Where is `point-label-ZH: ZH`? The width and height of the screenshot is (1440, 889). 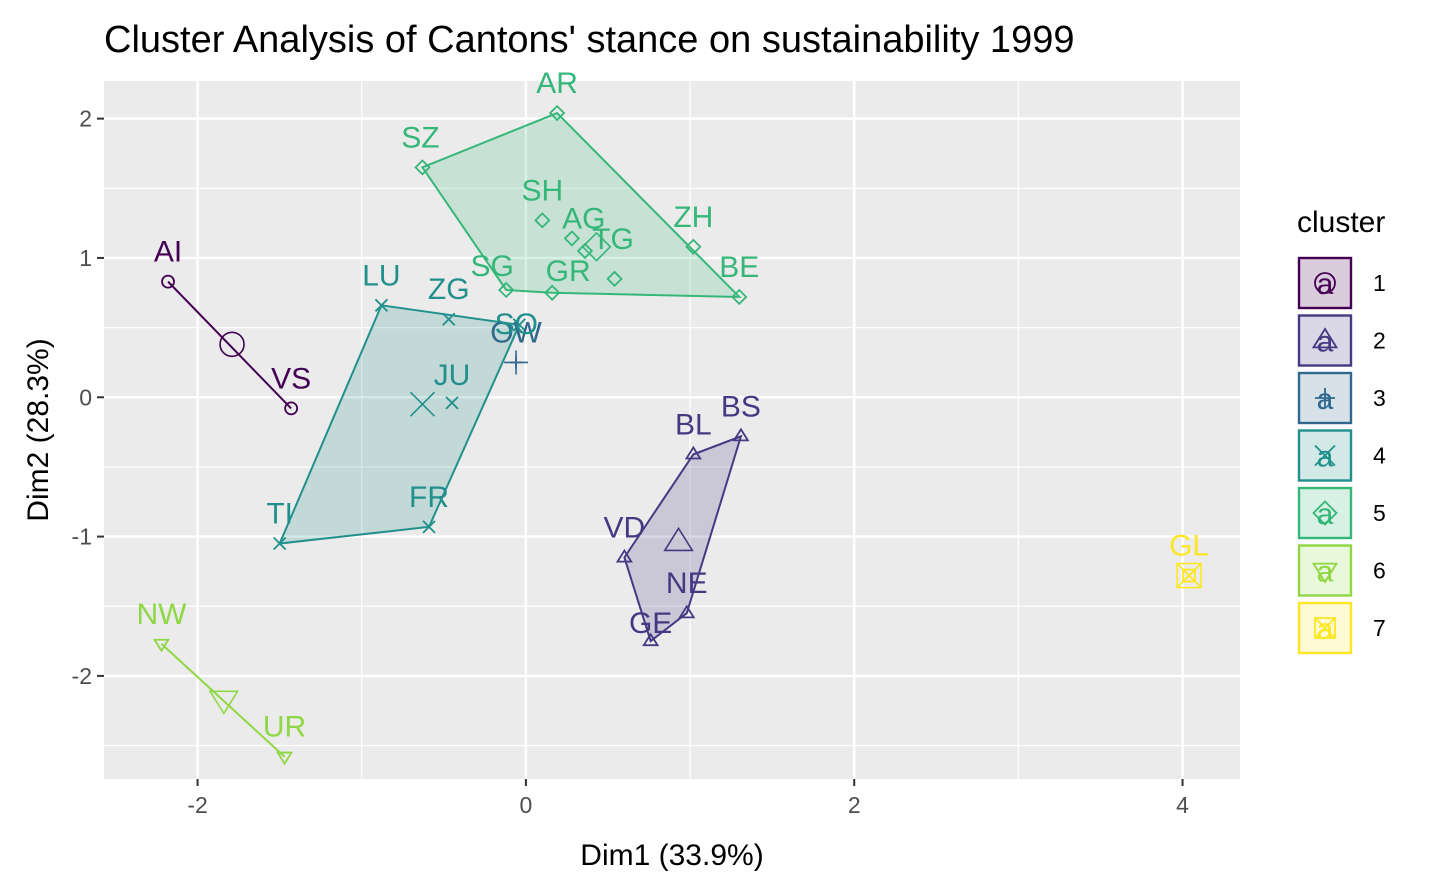
point-label-ZH: ZH is located at coordinates (693, 217).